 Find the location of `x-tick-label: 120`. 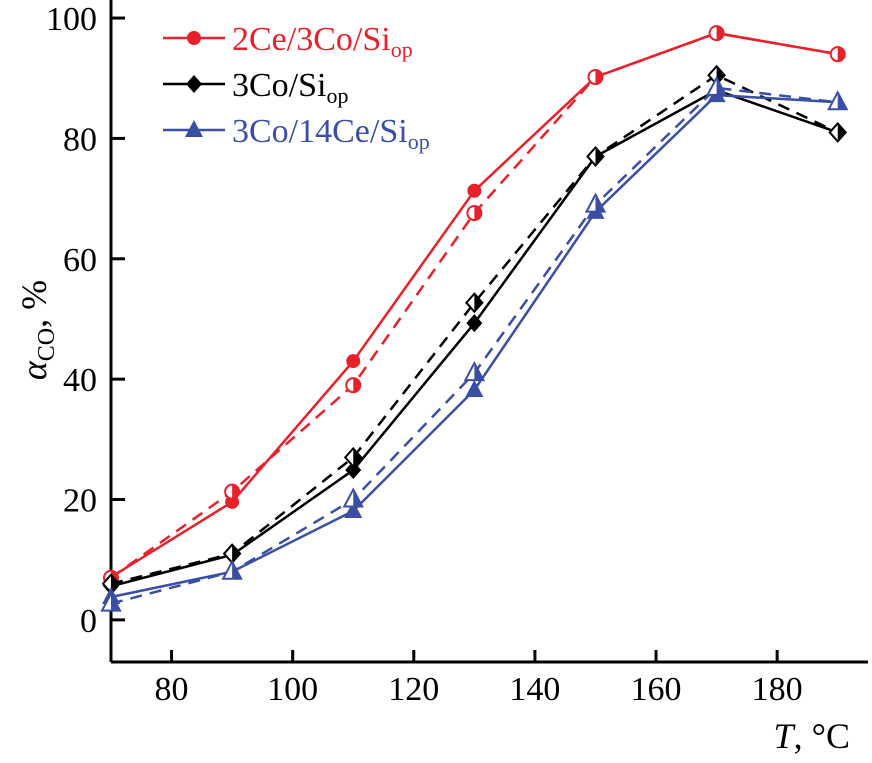

x-tick-label: 120 is located at coordinates (413, 689).